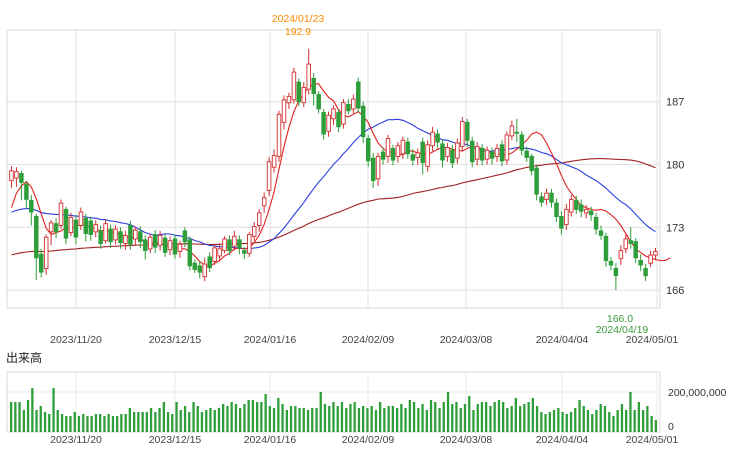 This screenshot has height=466, width=734. I want to click on price-x-tick: 2024/01/16, so click(270, 340).